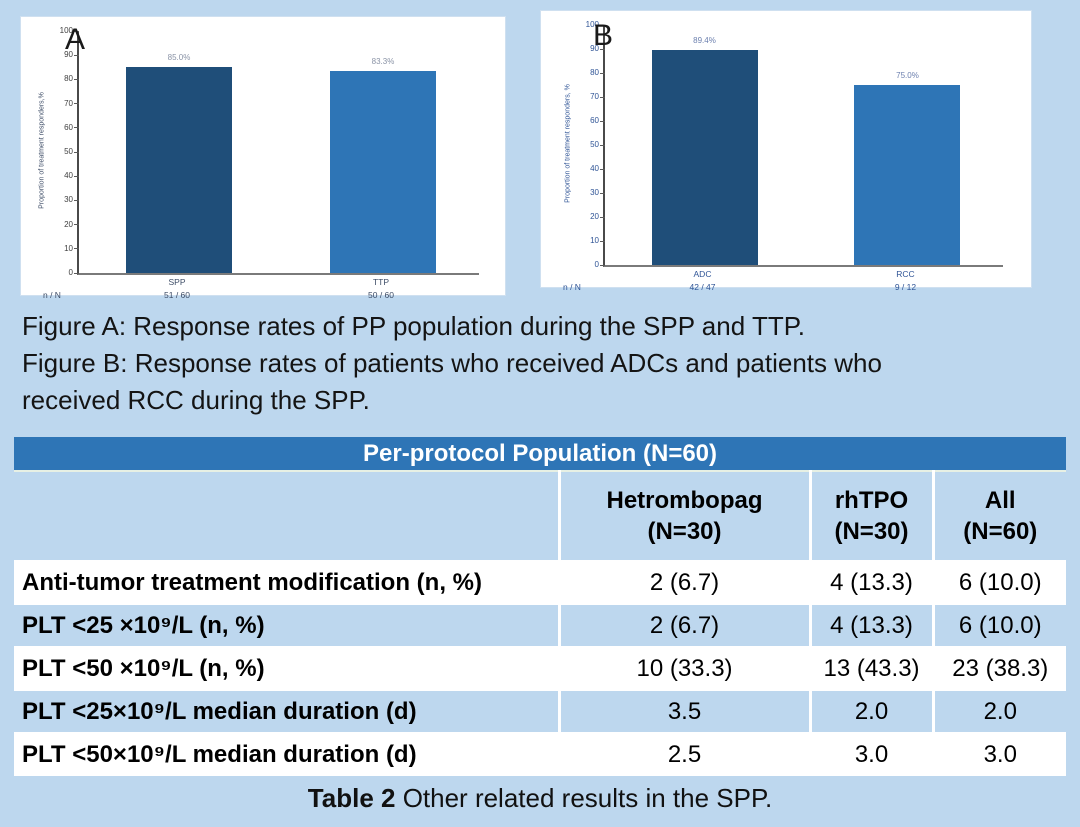 The height and width of the screenshot is (827, 1080). What do you see at coordinates (870, 516) in the screenshot?
I see `column-header-rhtpo: rhTPO (N=30)` at bounding box center [870, 516].